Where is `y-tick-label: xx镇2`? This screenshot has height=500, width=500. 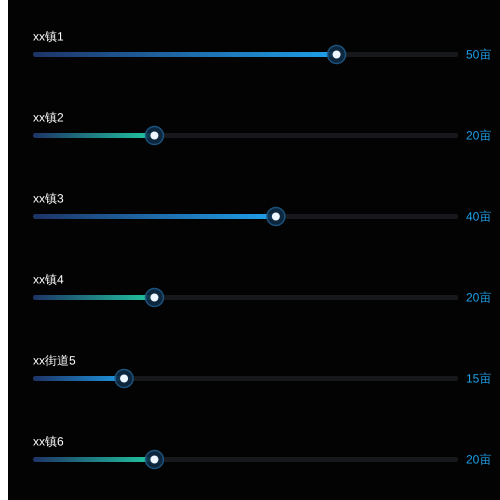
y-tick-label: xx镇2 is located at coordinates (48, 117).